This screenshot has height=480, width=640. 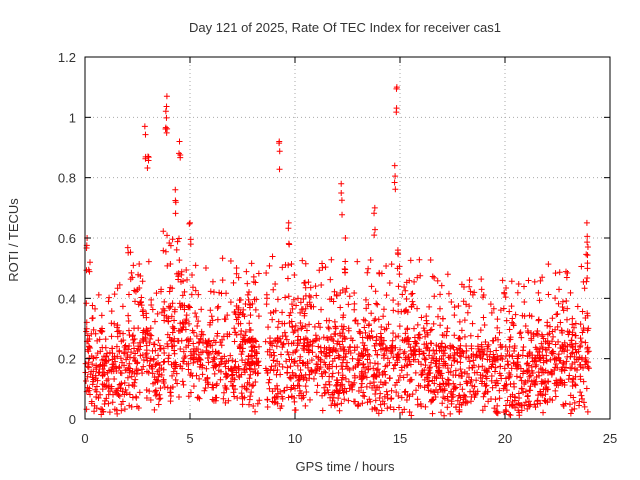 What do you see at coordinates (72, 419) in the screenshot?
I see `y-tick-label: 0` at bounding box center [72, 419].